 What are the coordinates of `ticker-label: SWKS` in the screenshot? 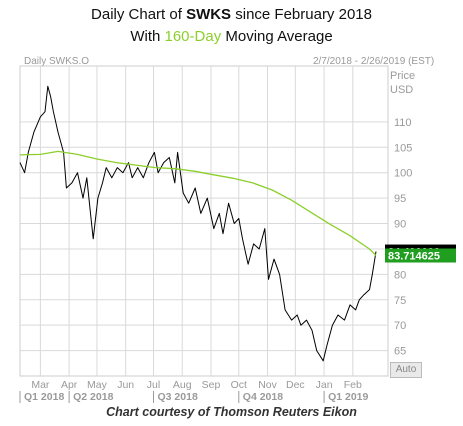 It's located at (209, 14).